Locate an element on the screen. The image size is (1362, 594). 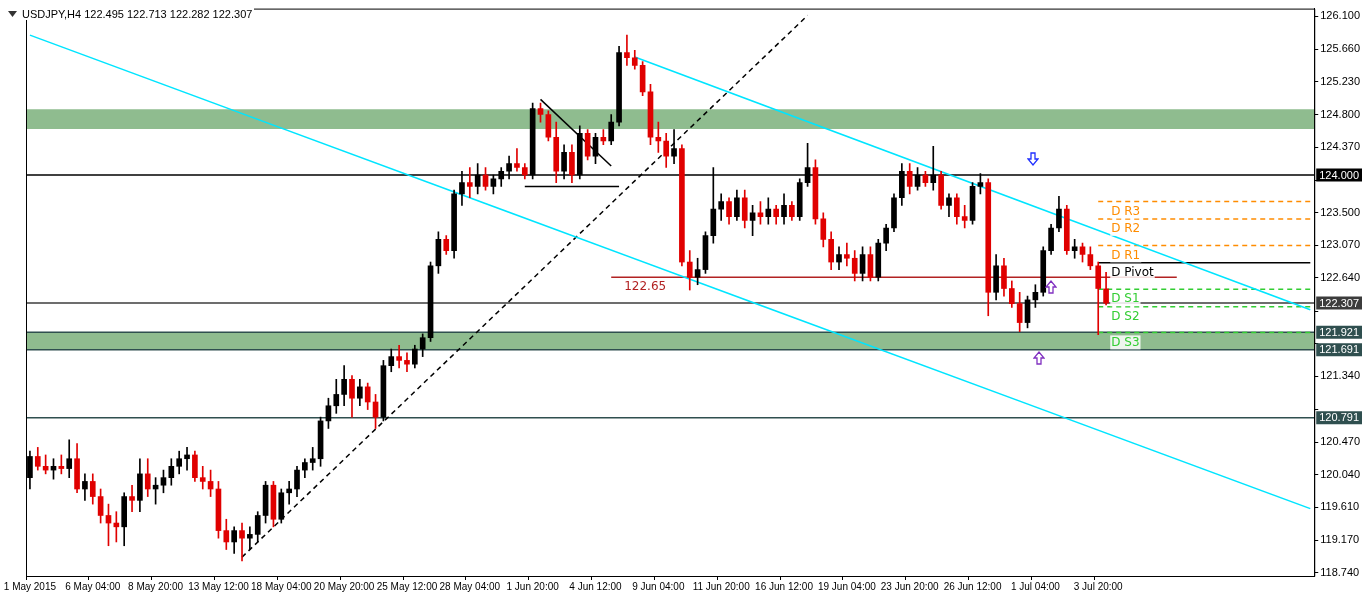
y-tick-label: 120.040 is located at coordinates (1340, 473).